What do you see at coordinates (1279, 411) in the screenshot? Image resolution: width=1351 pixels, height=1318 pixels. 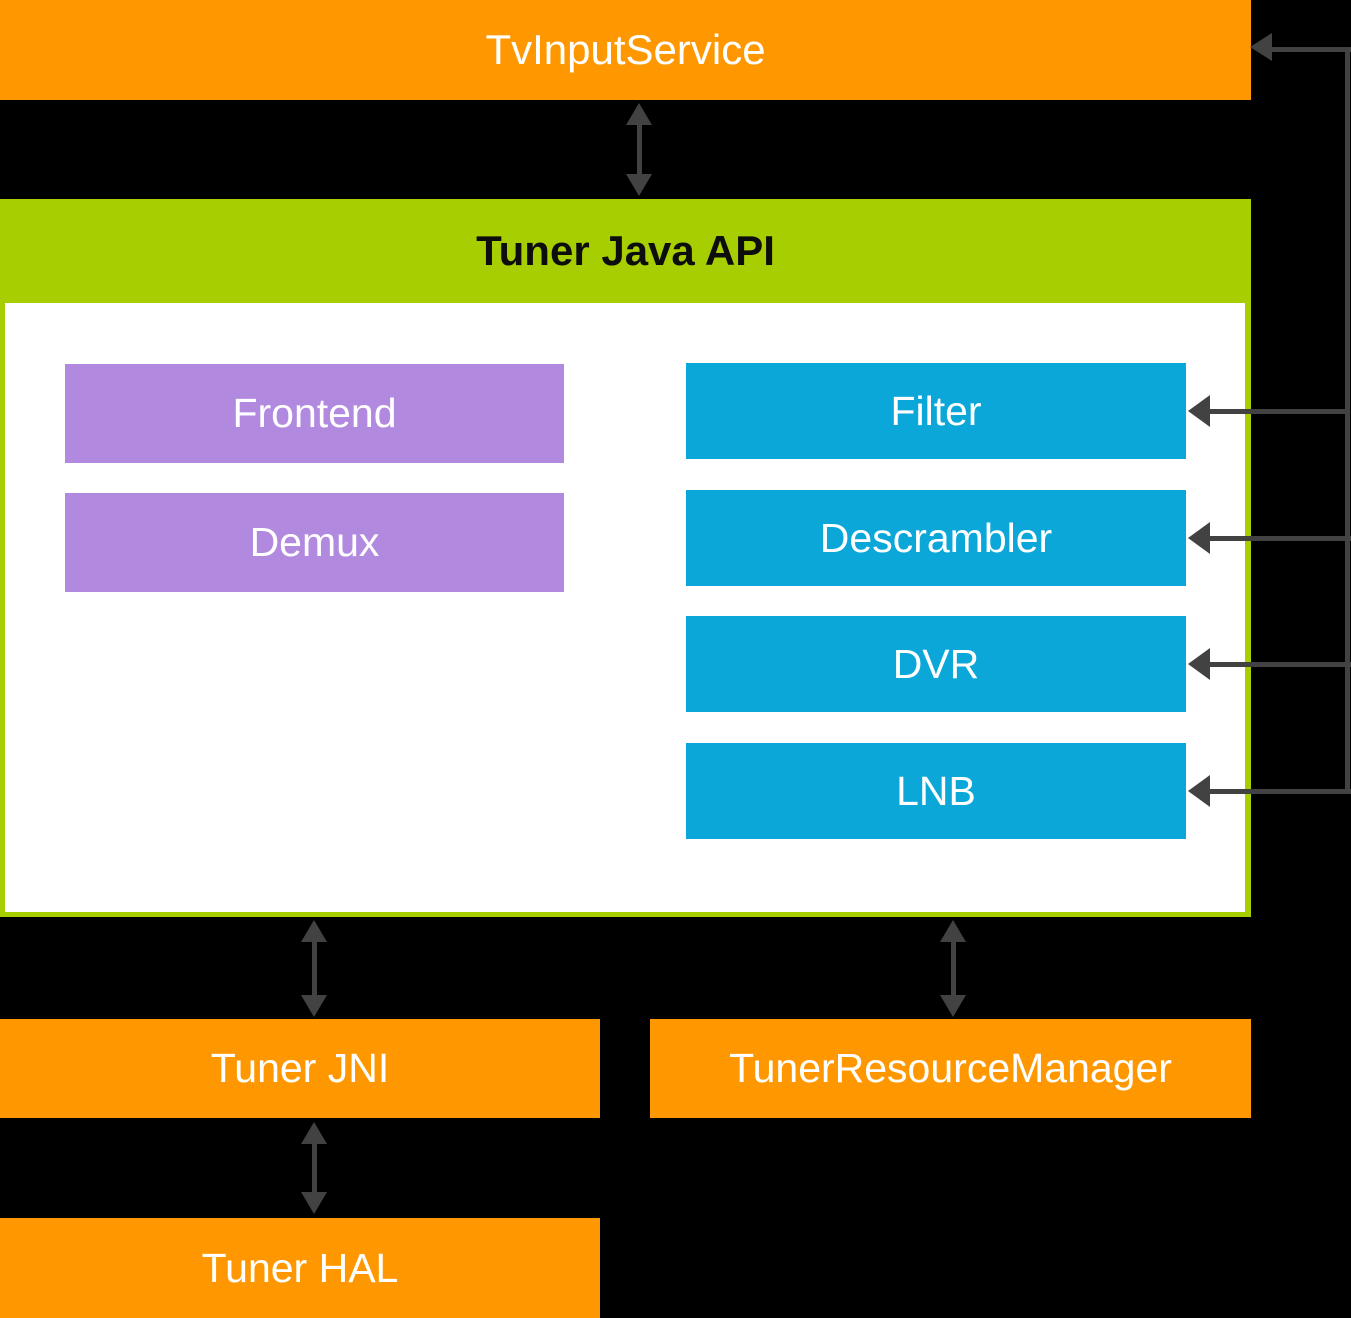 I see `arrow-bus-to-filter-line` at bounding box center [1279, 411].